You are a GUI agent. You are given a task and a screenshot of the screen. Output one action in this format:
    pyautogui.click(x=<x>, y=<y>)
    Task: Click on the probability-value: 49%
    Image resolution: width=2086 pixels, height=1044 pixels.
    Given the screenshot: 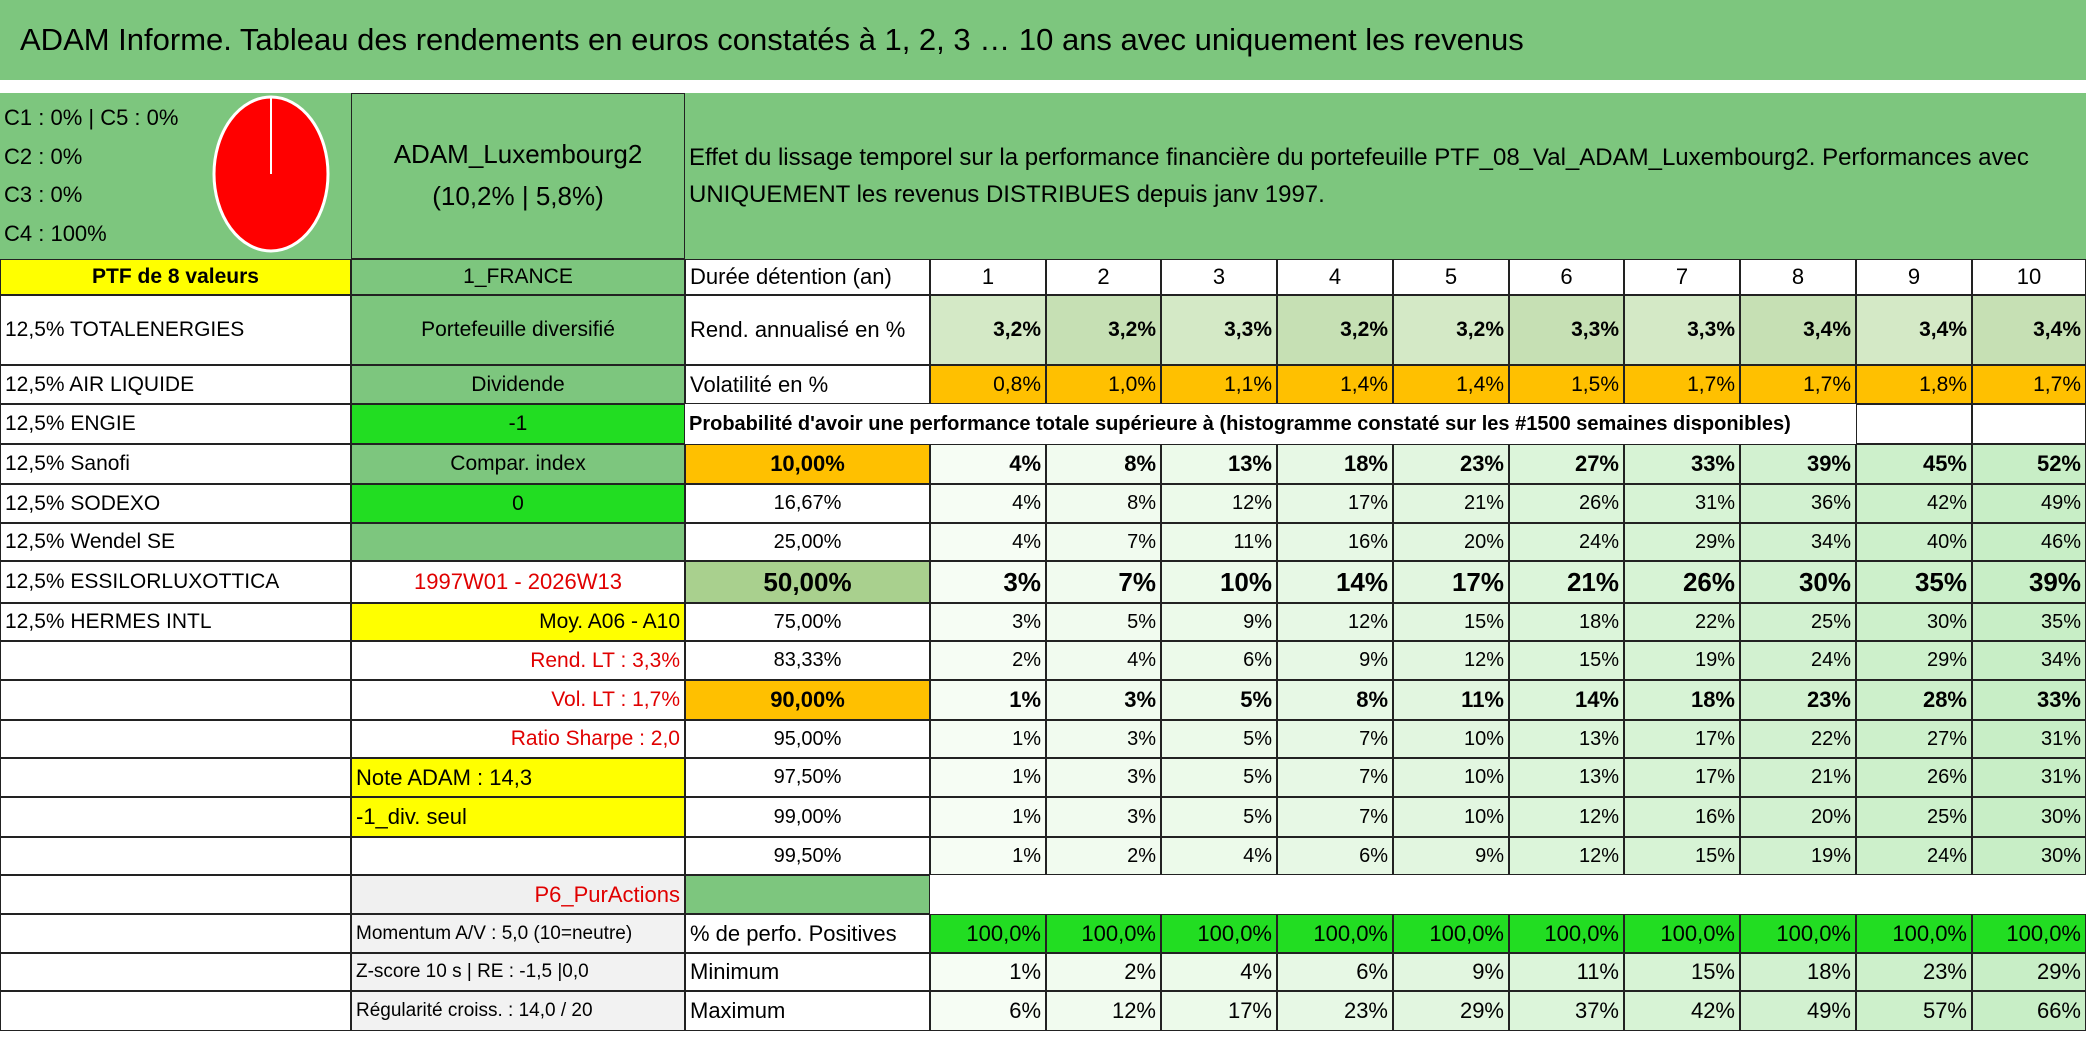 What is the action you would take?
    pyautogui.click(x=2029, y=503)
    